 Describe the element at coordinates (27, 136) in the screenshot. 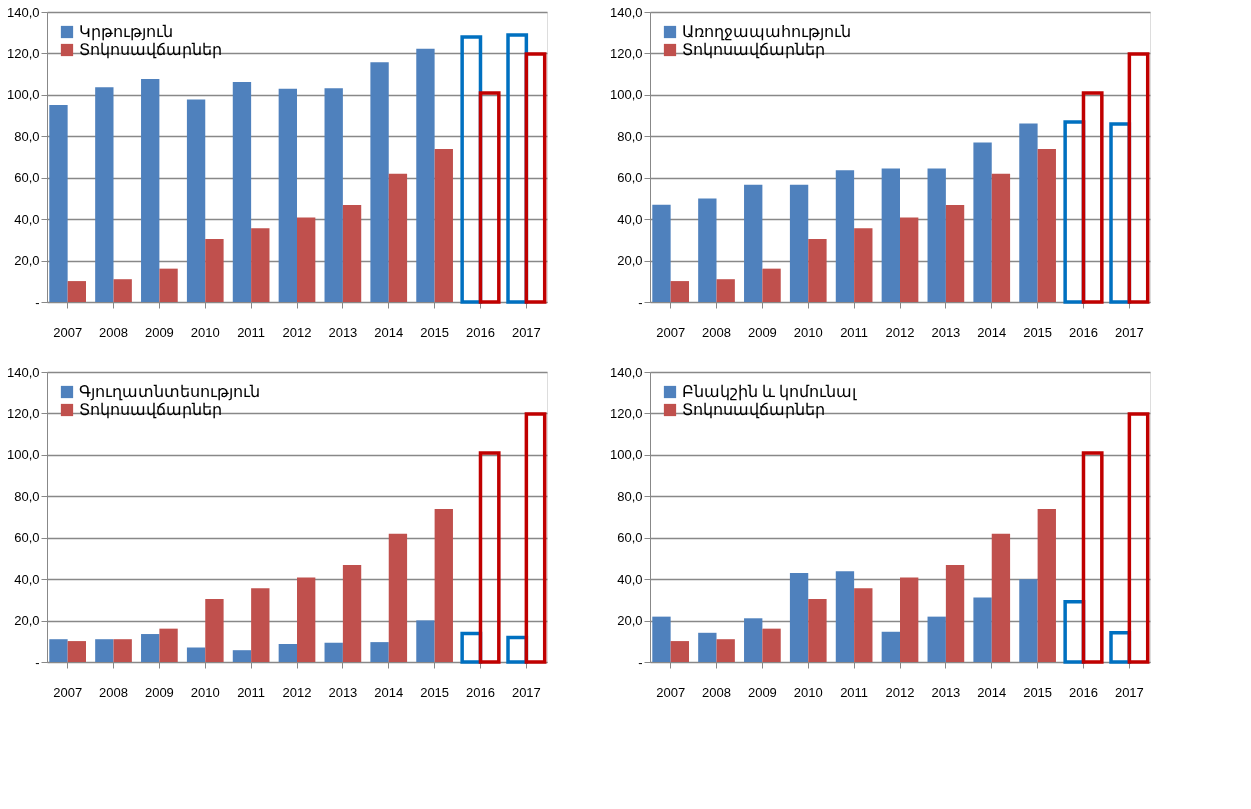

I see `y-tick-label: 80,0` at that location.